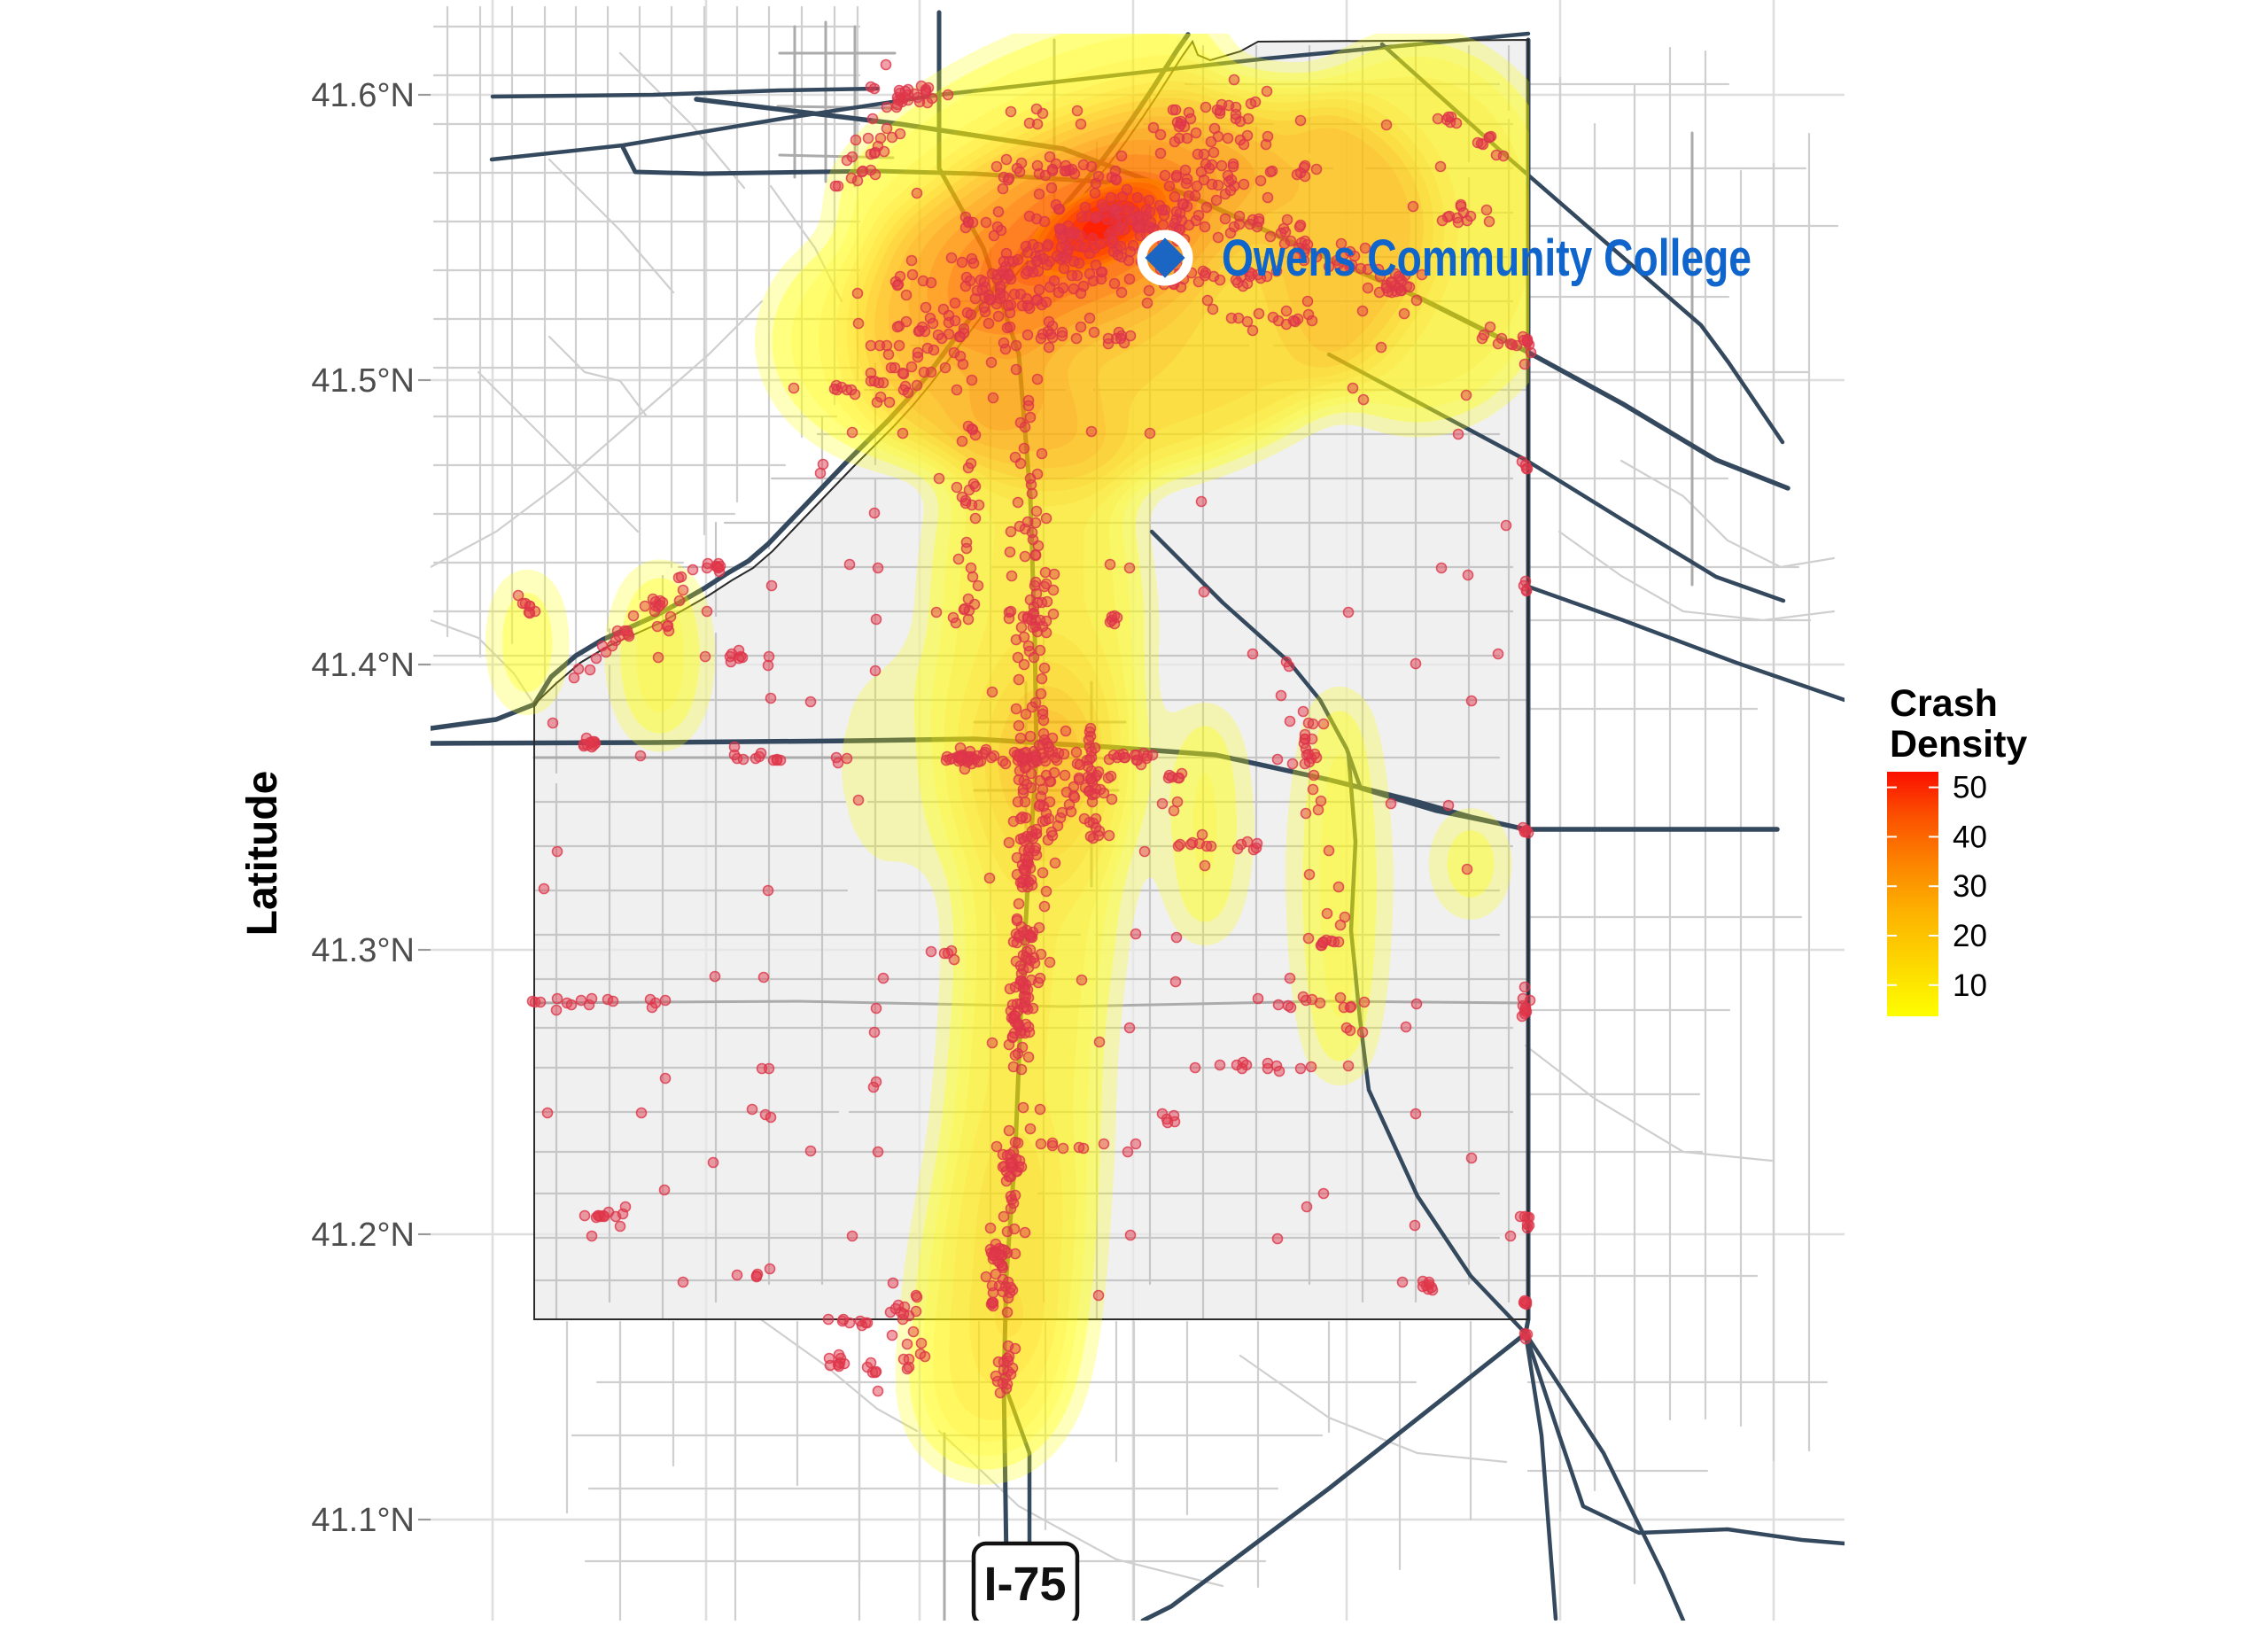  Describe the element at coordinates (363, 1235) in the screenshot. I see `svg-text: 41.2°N` at that location.